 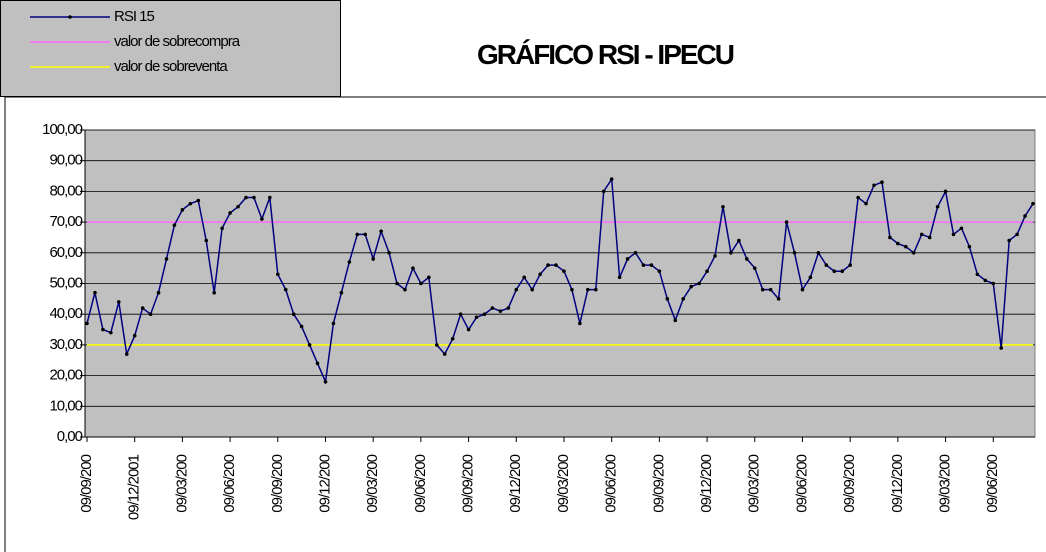 I want to click on y-tick-label: 70,00, so click(x=65, y=221).